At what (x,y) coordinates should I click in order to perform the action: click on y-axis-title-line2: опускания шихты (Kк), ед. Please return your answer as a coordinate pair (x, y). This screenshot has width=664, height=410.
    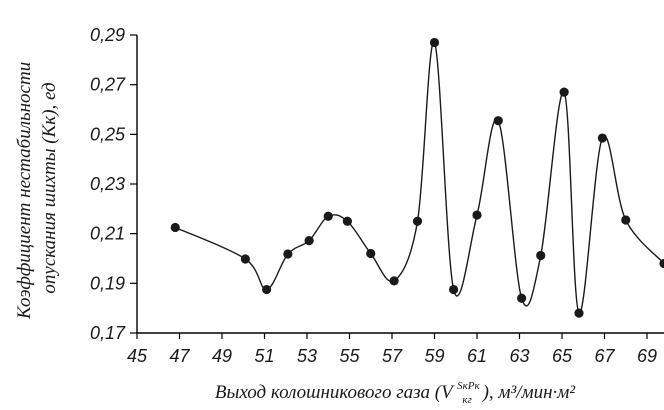
    Looking at the image, I should click on (49, 187).